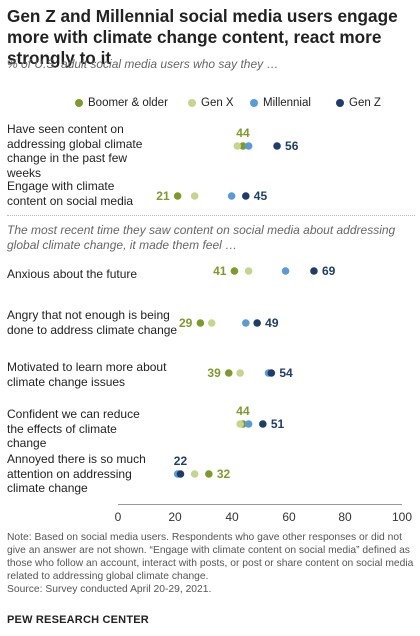 This screenshot has width=420, height=636. What do you see at coordinates (128, 103) in the screenshot?
I see `legend-label: Boomer & older` at bounding box center [128, 103].